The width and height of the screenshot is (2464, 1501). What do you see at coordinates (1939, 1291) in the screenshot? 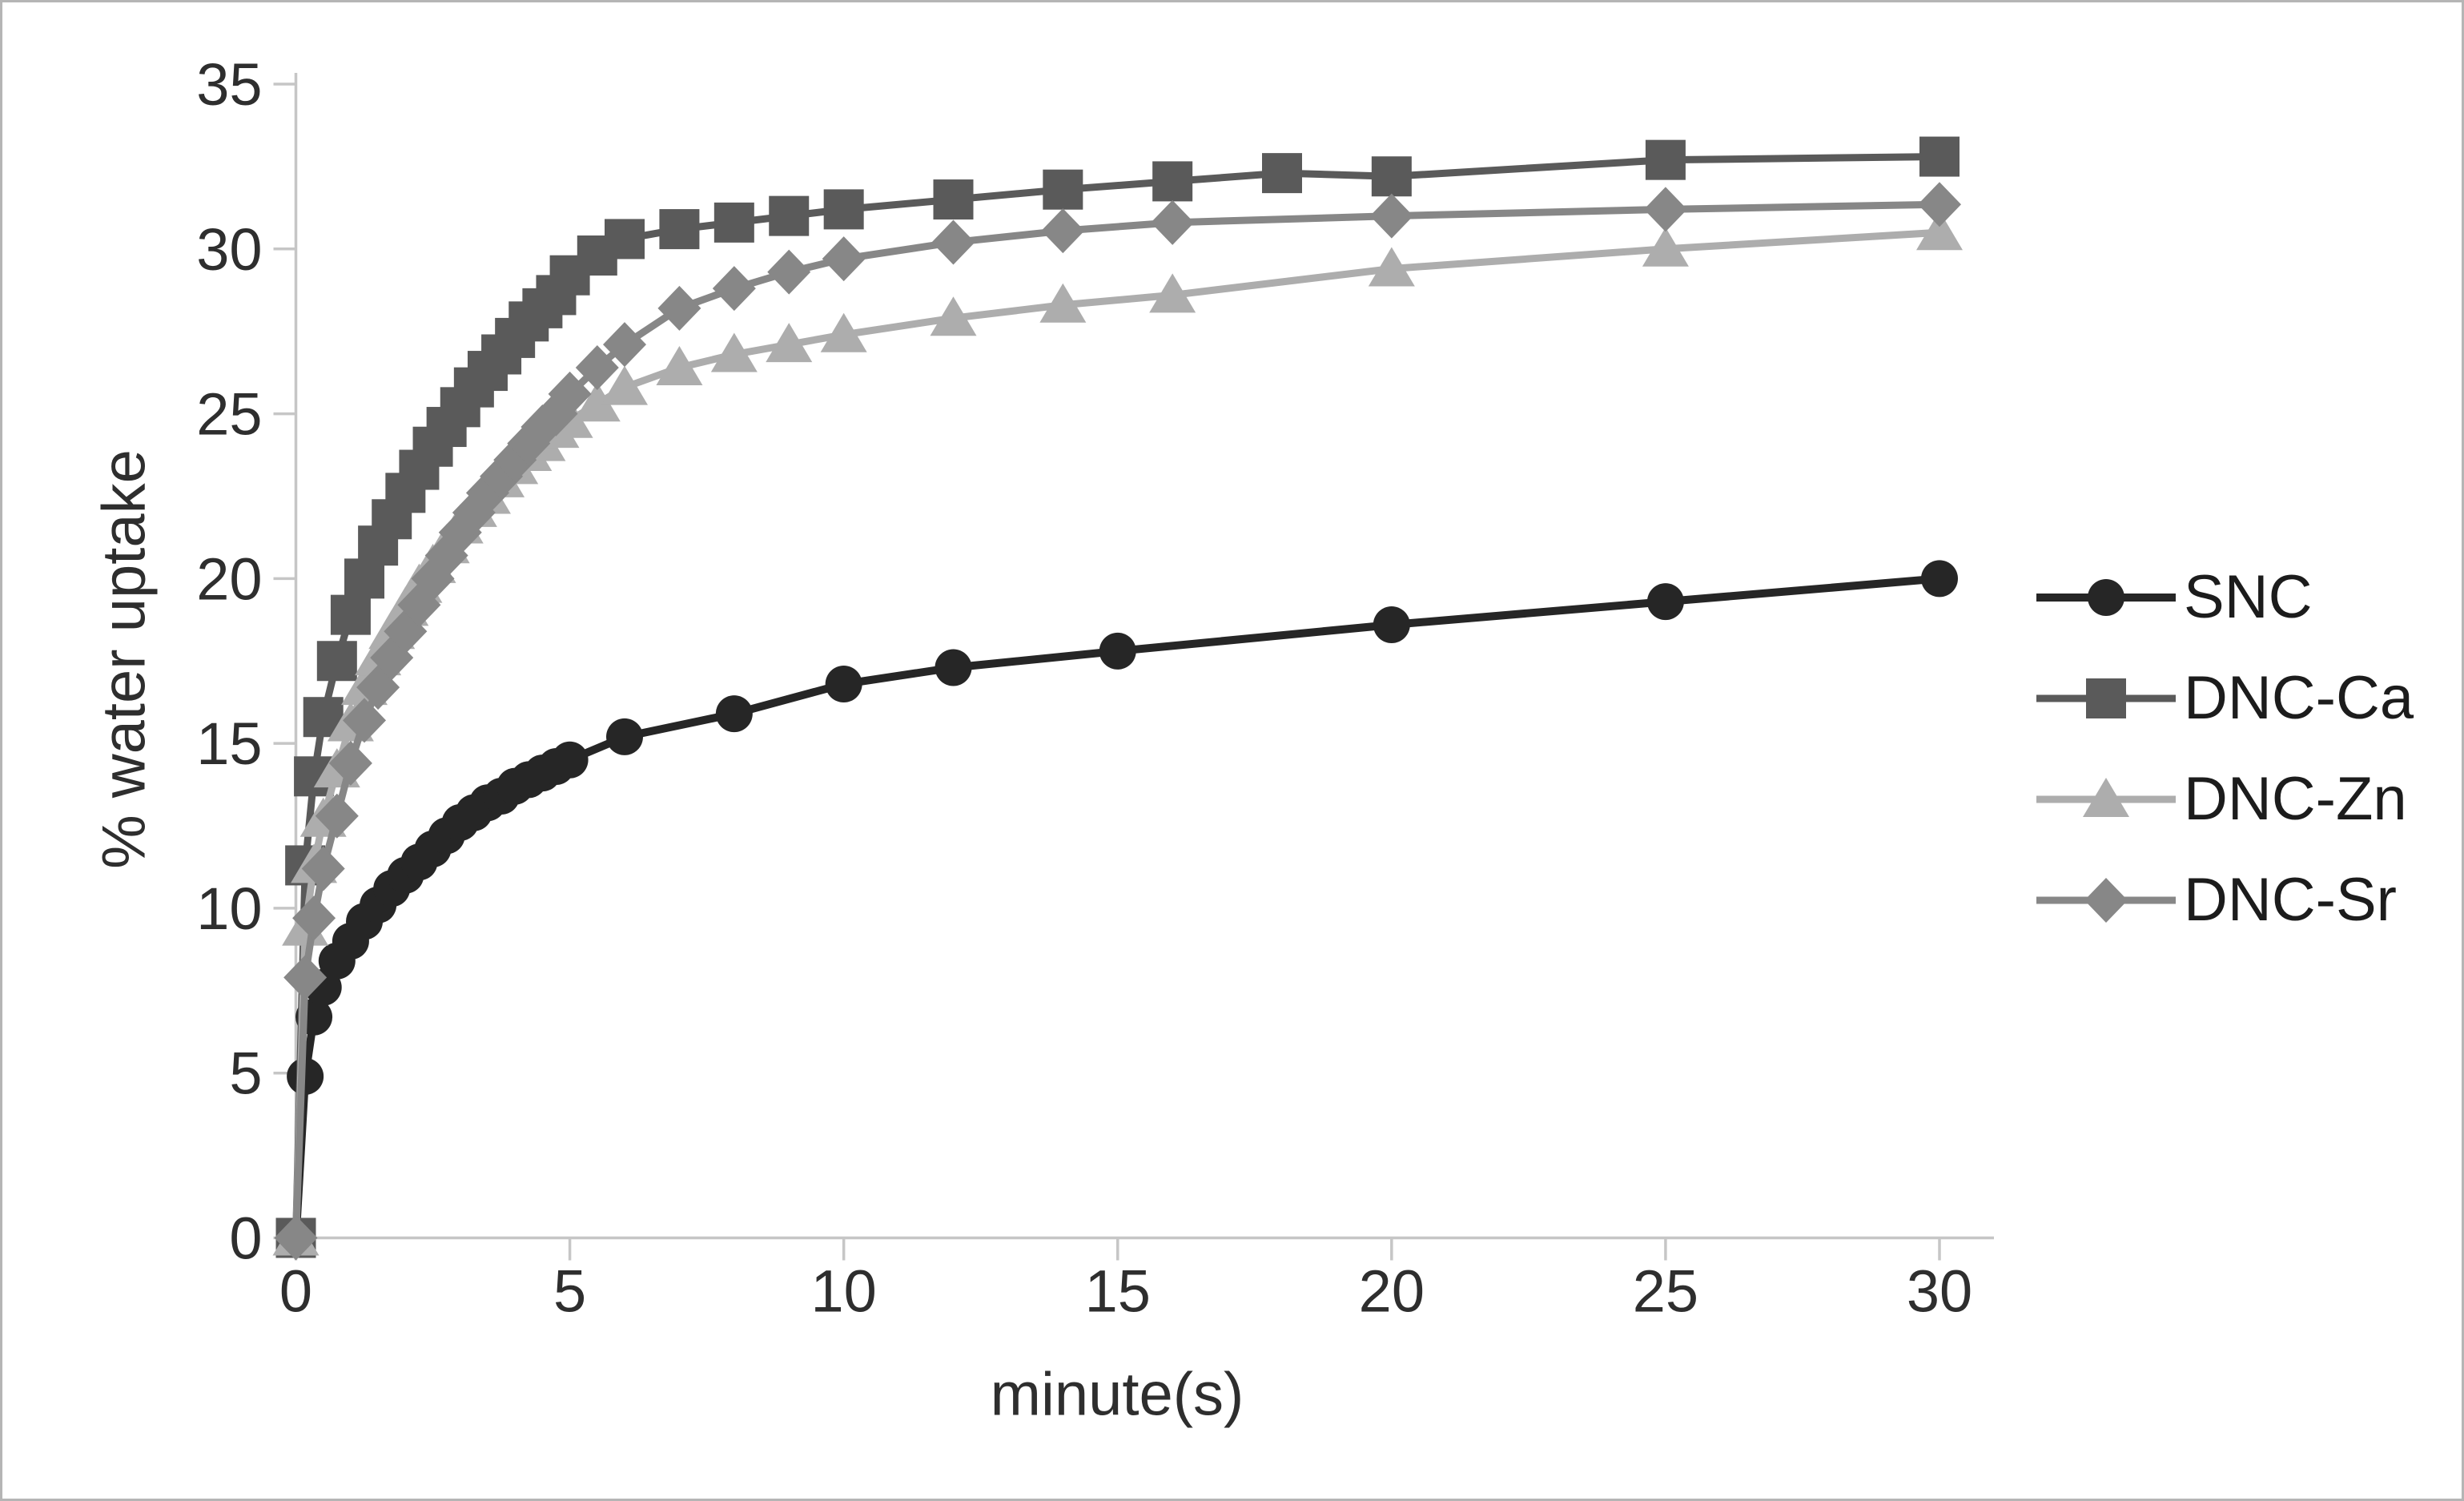
I see `x-tick-label: 30` at bounding box center [1939, 1291].